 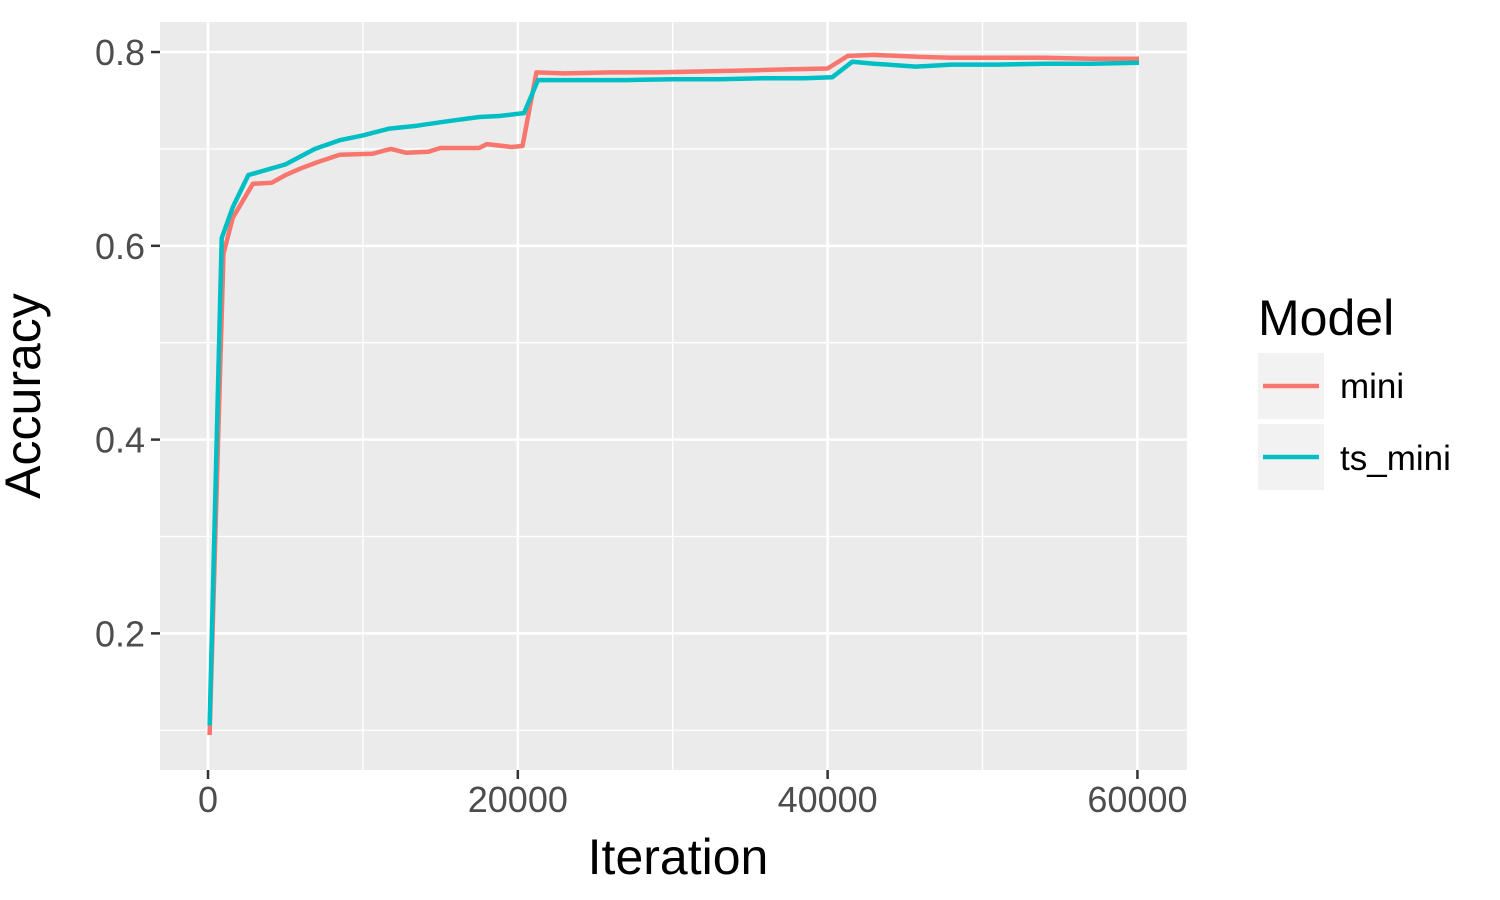 What do you see at coordinates (678, 857) in the screenshot?
I see `x-axis-title: Iteration` at bounding box center [678, 857].